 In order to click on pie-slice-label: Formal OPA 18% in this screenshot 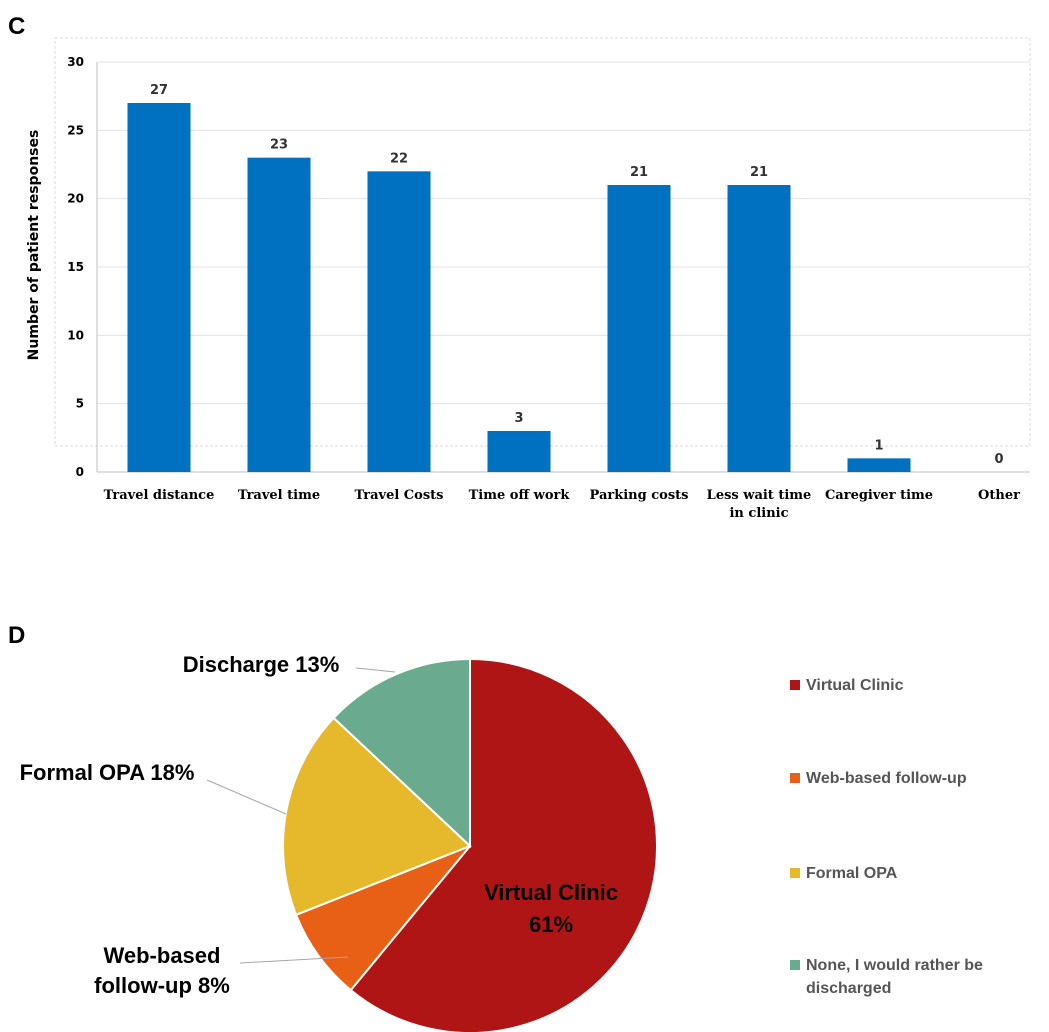, I will do `click(107, 772)`.